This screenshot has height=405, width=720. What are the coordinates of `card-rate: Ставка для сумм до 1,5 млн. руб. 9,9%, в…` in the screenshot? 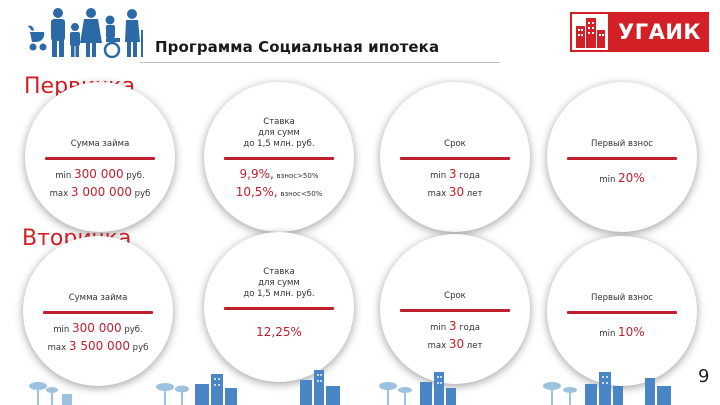 It's located at (279, 157).